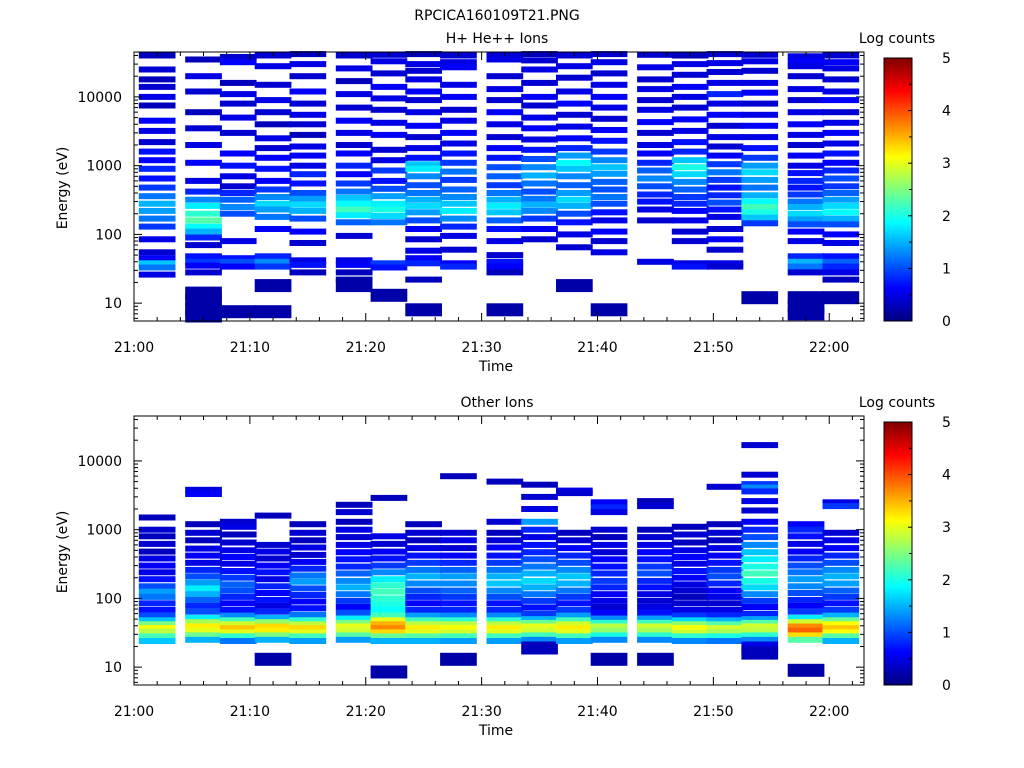 The height and width of the screenshot is (768, 1024). What do you see at coordinates (897, 403) in the screenshot?
I see `colorbar-label: Log counts` at bounding box center [897, 403].